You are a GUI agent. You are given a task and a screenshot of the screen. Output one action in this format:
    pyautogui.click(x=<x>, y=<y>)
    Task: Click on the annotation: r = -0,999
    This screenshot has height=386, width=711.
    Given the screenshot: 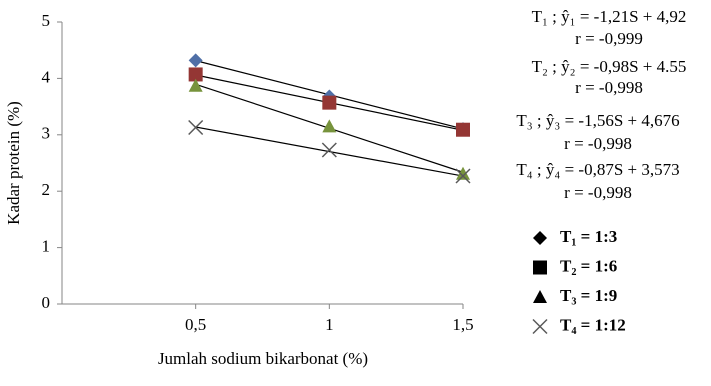 What is the action you would take?
    pyautogui.click(x=609, y=38)
    